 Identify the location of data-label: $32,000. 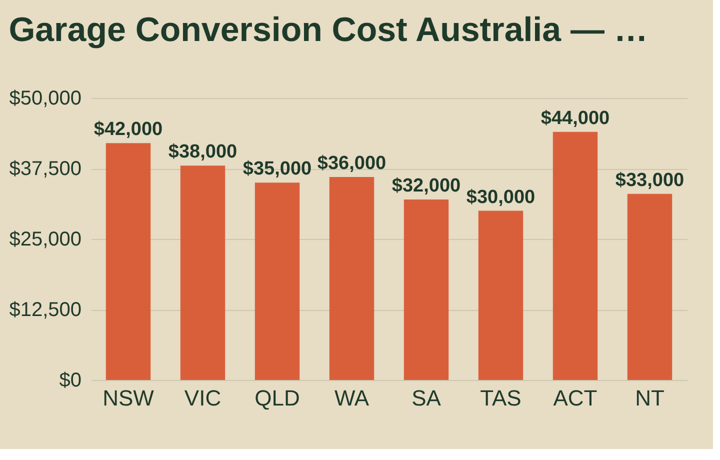
(426, 186).